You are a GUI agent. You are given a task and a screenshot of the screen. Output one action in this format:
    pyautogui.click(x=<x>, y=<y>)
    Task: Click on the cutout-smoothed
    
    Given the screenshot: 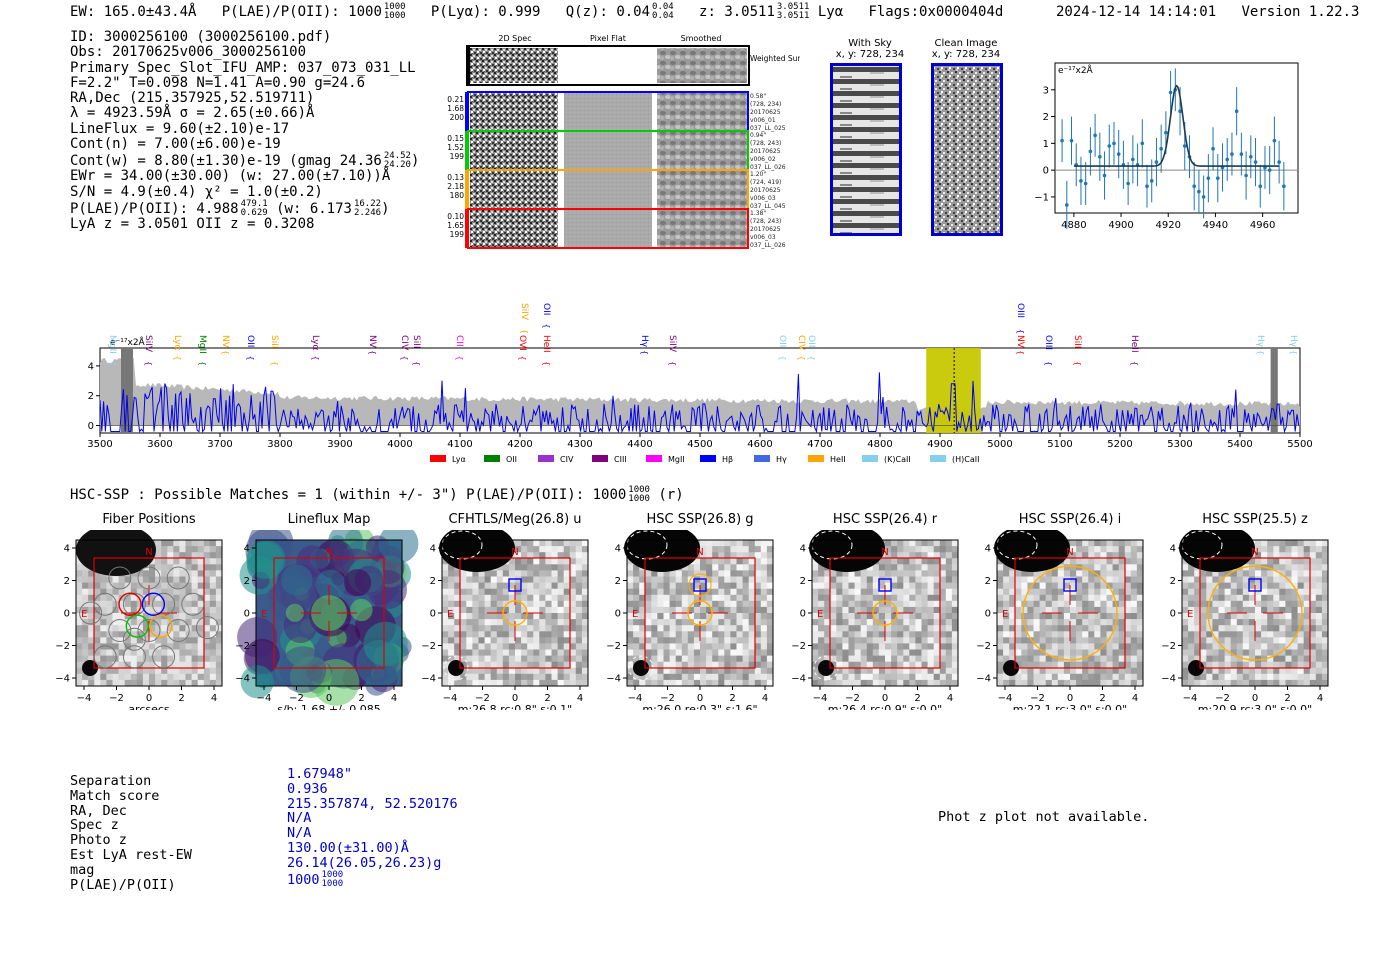 What is the action you would take?
    pyautogui.click(x=702, y=189)
    